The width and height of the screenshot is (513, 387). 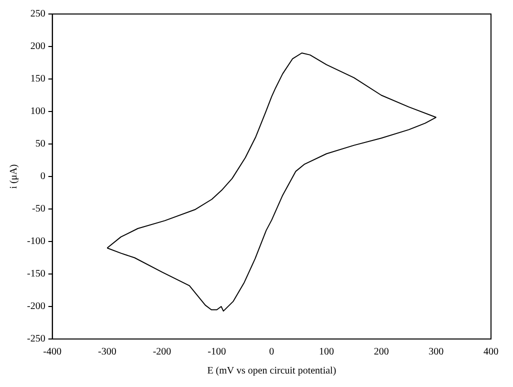 I want to click on x-tick-label: 300, so click(x=436, y=352).